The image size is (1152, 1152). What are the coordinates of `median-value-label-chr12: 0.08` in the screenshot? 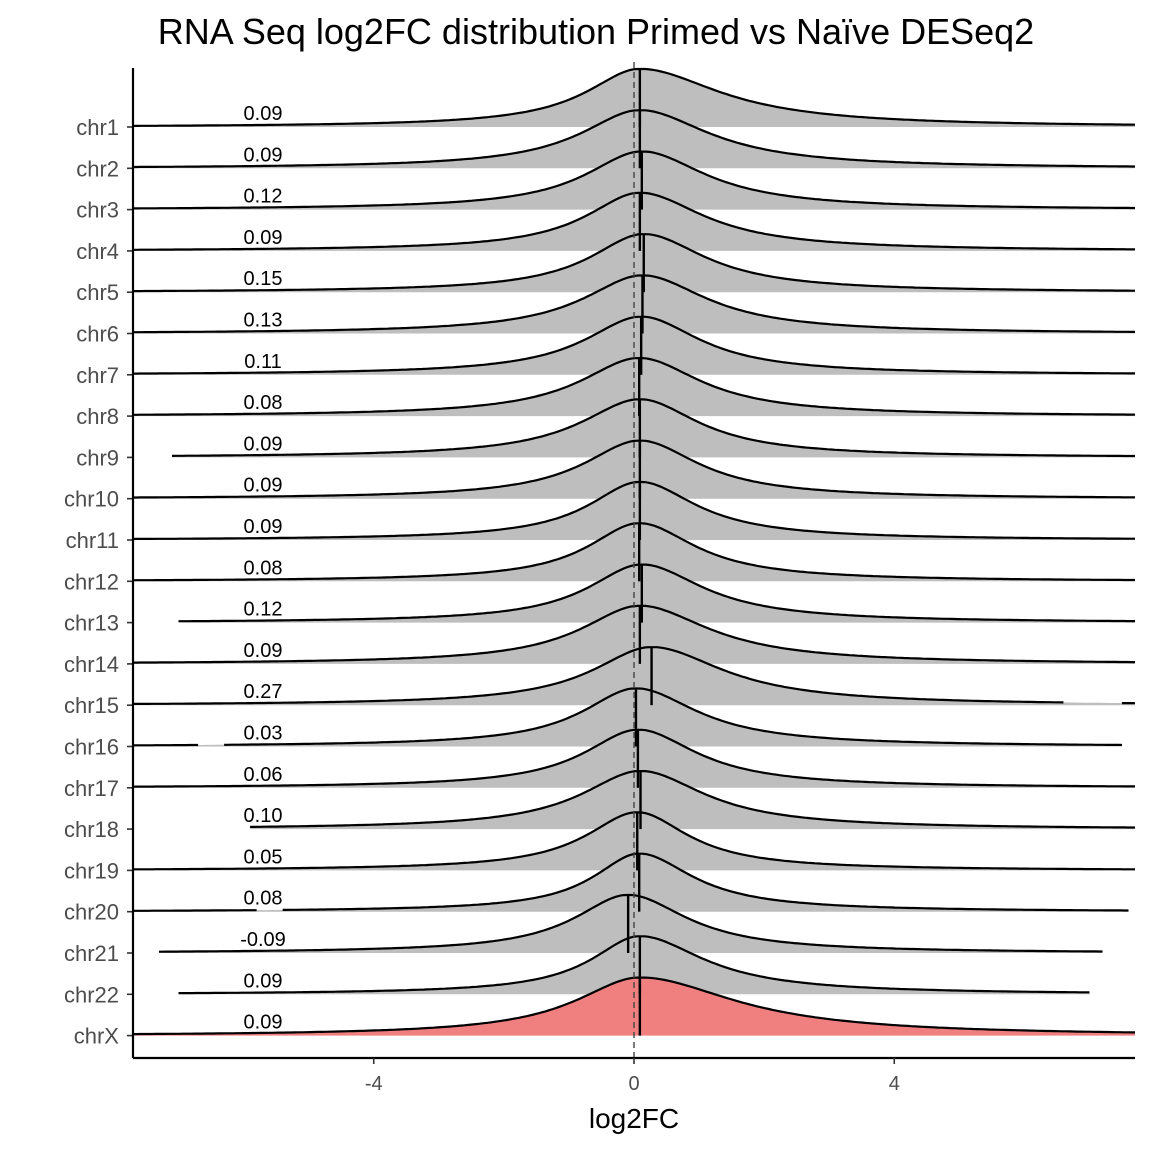 It's located at (263, 568).